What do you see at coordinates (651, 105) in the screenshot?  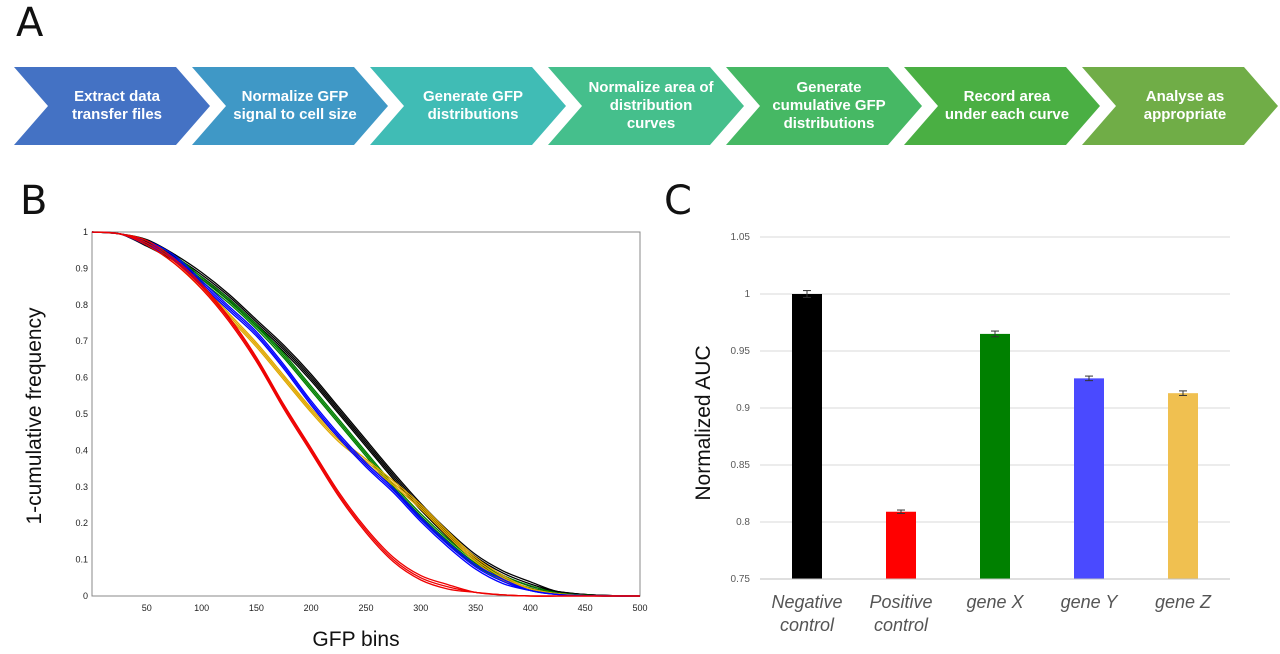 I see `workflow-step-4-label: Normalize area of distribution curves` at bounding box center [651, 105].